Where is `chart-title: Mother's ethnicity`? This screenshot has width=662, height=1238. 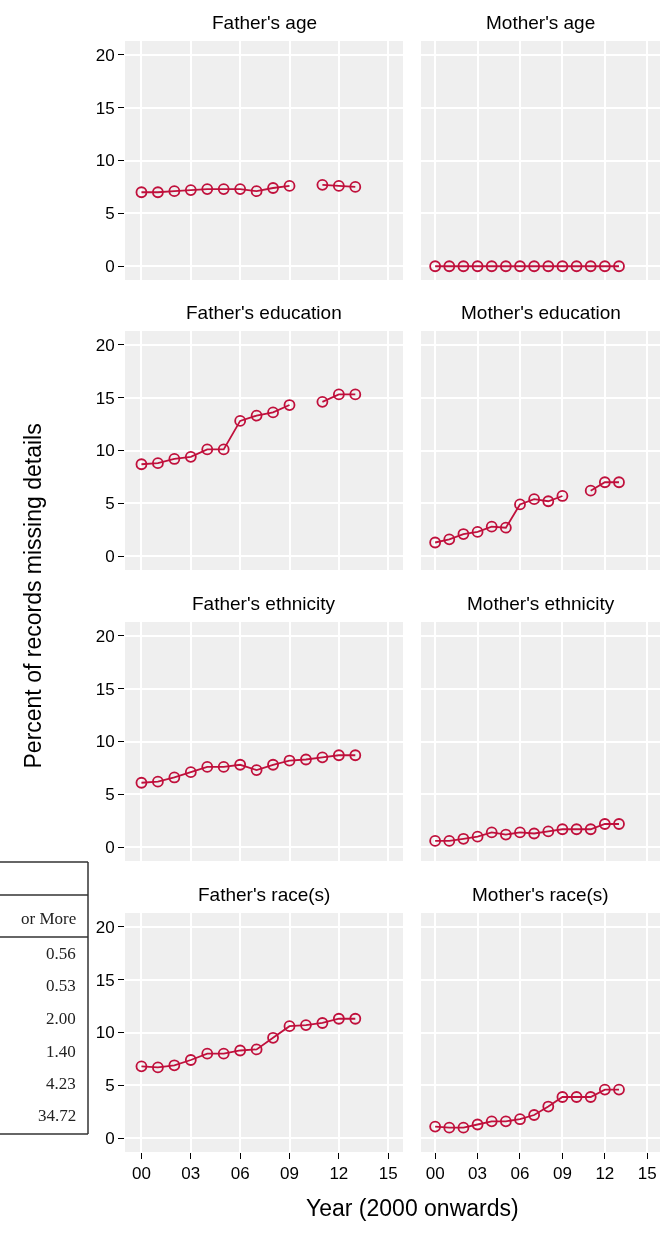 chart-title: Mother's ethnicity is located at coordinates (541, 603).